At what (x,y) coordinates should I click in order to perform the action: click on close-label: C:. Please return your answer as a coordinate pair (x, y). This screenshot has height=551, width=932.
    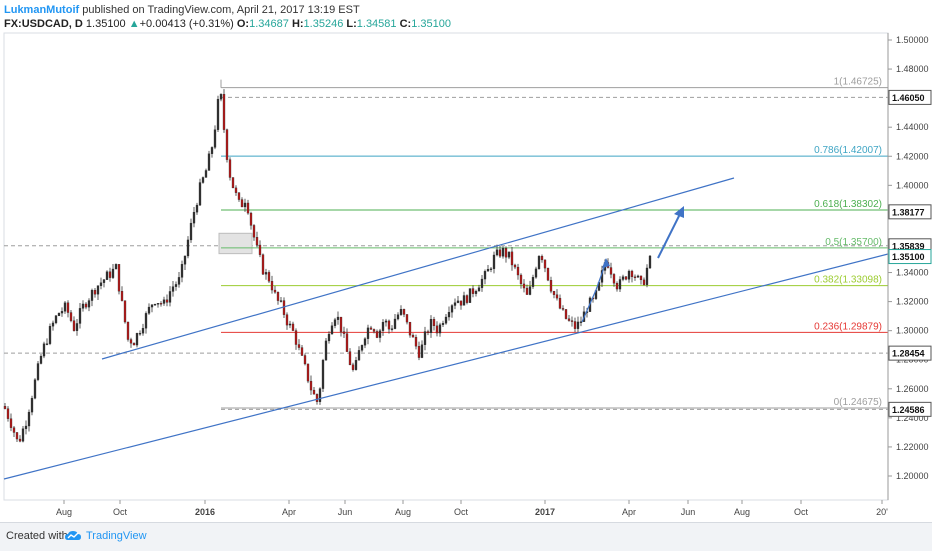
    Looking at the image, I should click on (405, 24).